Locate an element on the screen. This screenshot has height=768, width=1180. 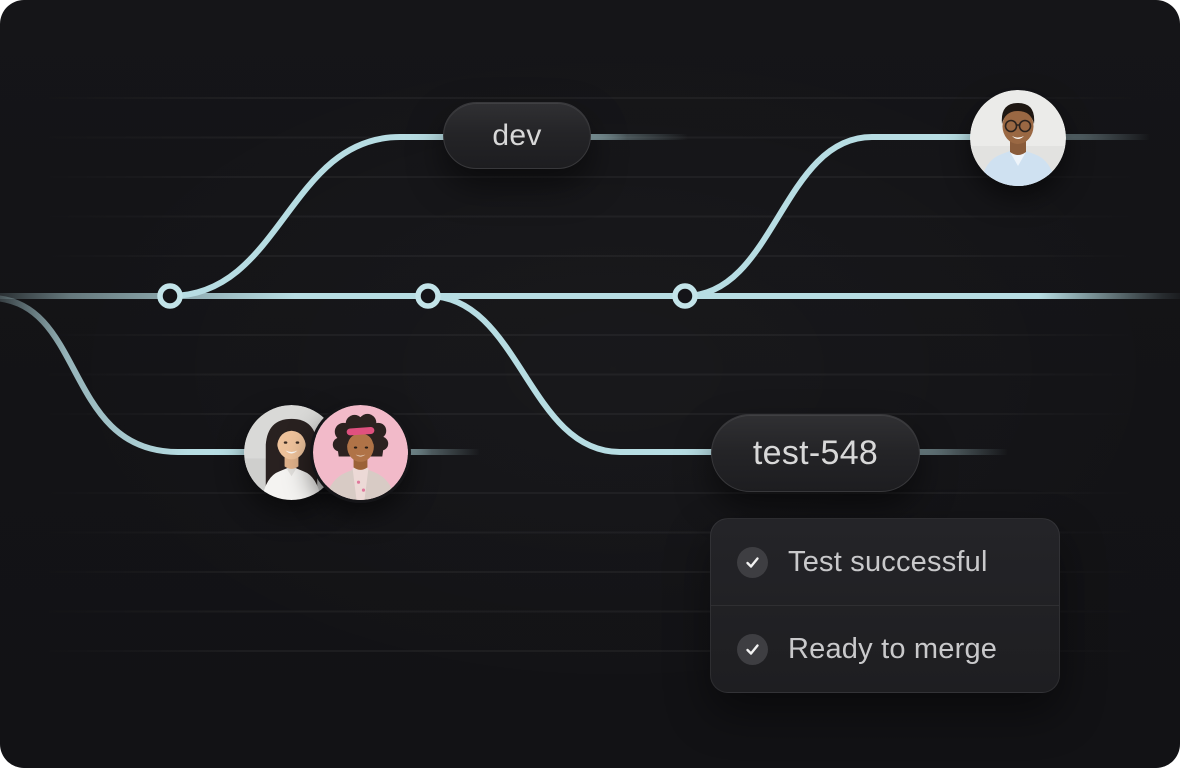
avatar-woman-pink-sunglasses is located at coordinates (360, 452).